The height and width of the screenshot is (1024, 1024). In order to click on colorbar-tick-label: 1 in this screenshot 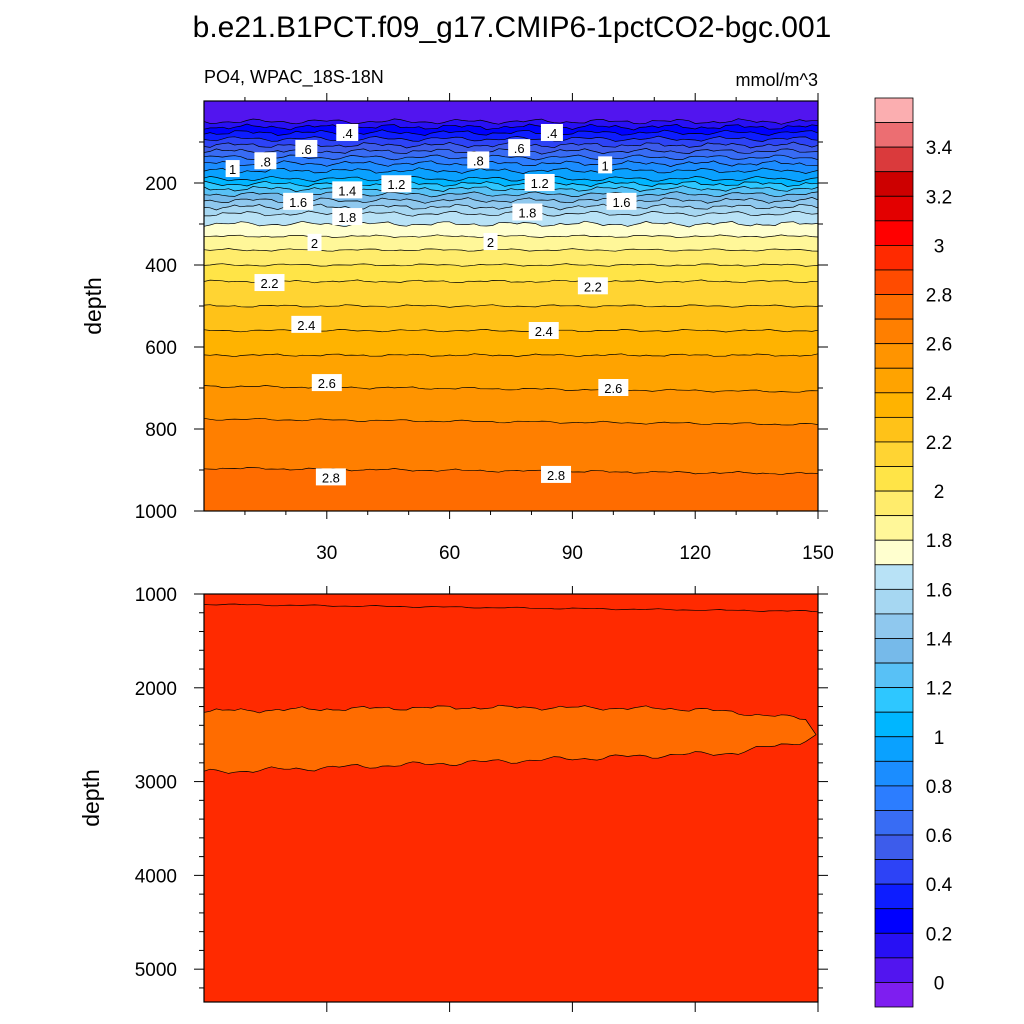, I will do `click(939, 738)`.